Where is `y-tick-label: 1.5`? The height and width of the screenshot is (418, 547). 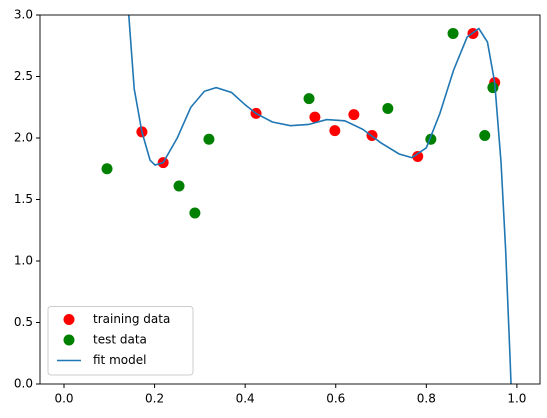
y-tick-label: 1.5 is located at coordinates (23, 199).